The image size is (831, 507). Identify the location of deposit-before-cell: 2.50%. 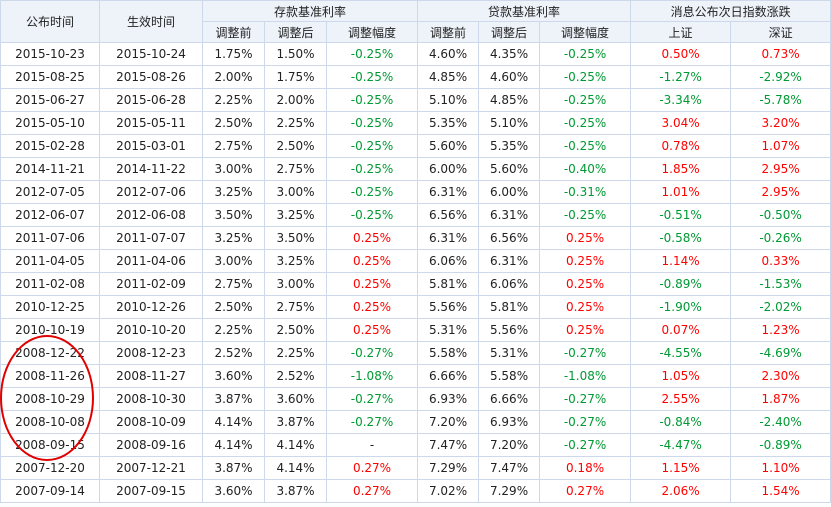
(233, 307).